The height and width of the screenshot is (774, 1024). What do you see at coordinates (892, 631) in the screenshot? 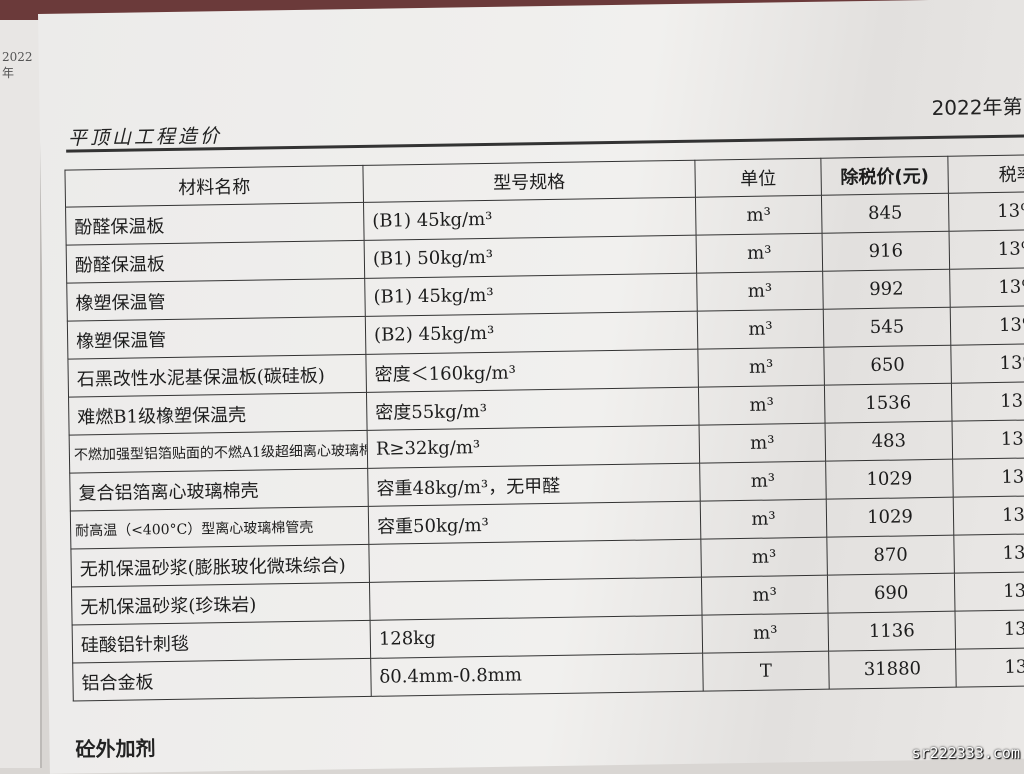
I see `cell-price: 1136` at bounding box center [892, 631].